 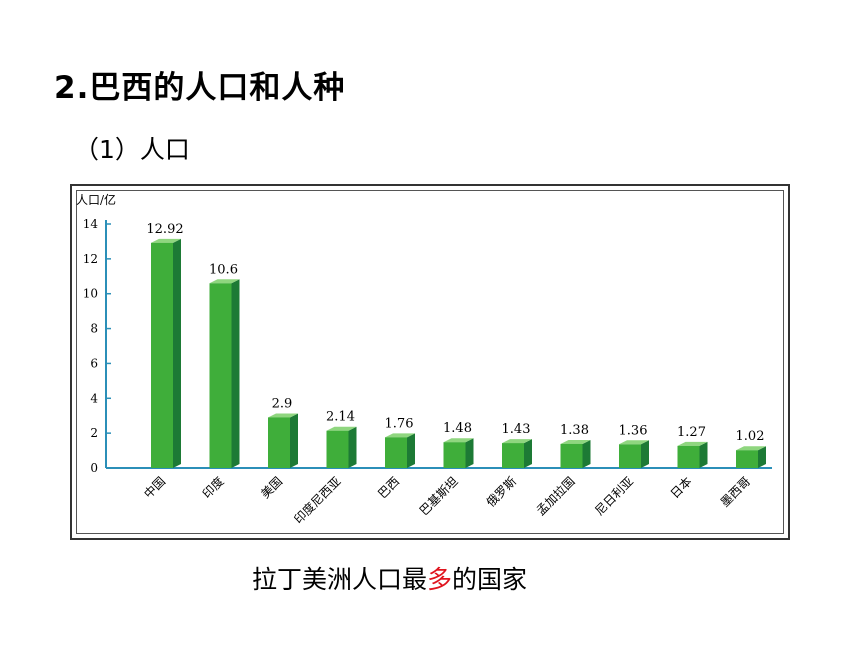 What do you see at coordinates (681, 487) in the screenshot?
I see `x-tick-label: 日本` at bounding box center [681, 487].